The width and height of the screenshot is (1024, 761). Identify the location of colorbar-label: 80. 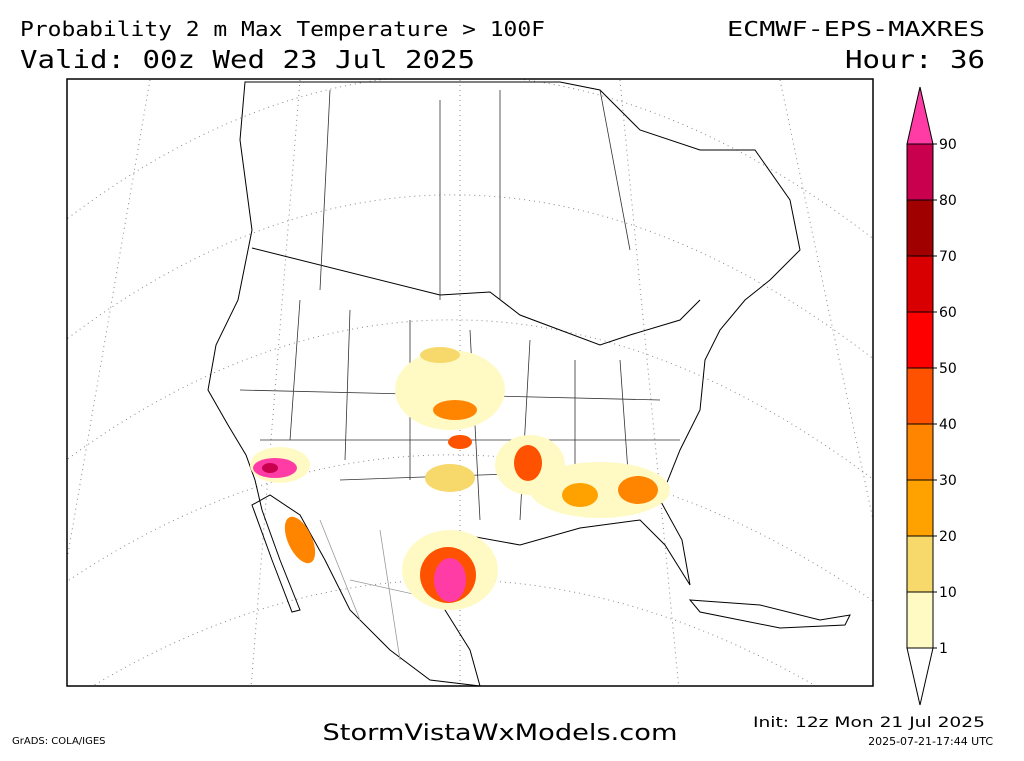
(948, 201).